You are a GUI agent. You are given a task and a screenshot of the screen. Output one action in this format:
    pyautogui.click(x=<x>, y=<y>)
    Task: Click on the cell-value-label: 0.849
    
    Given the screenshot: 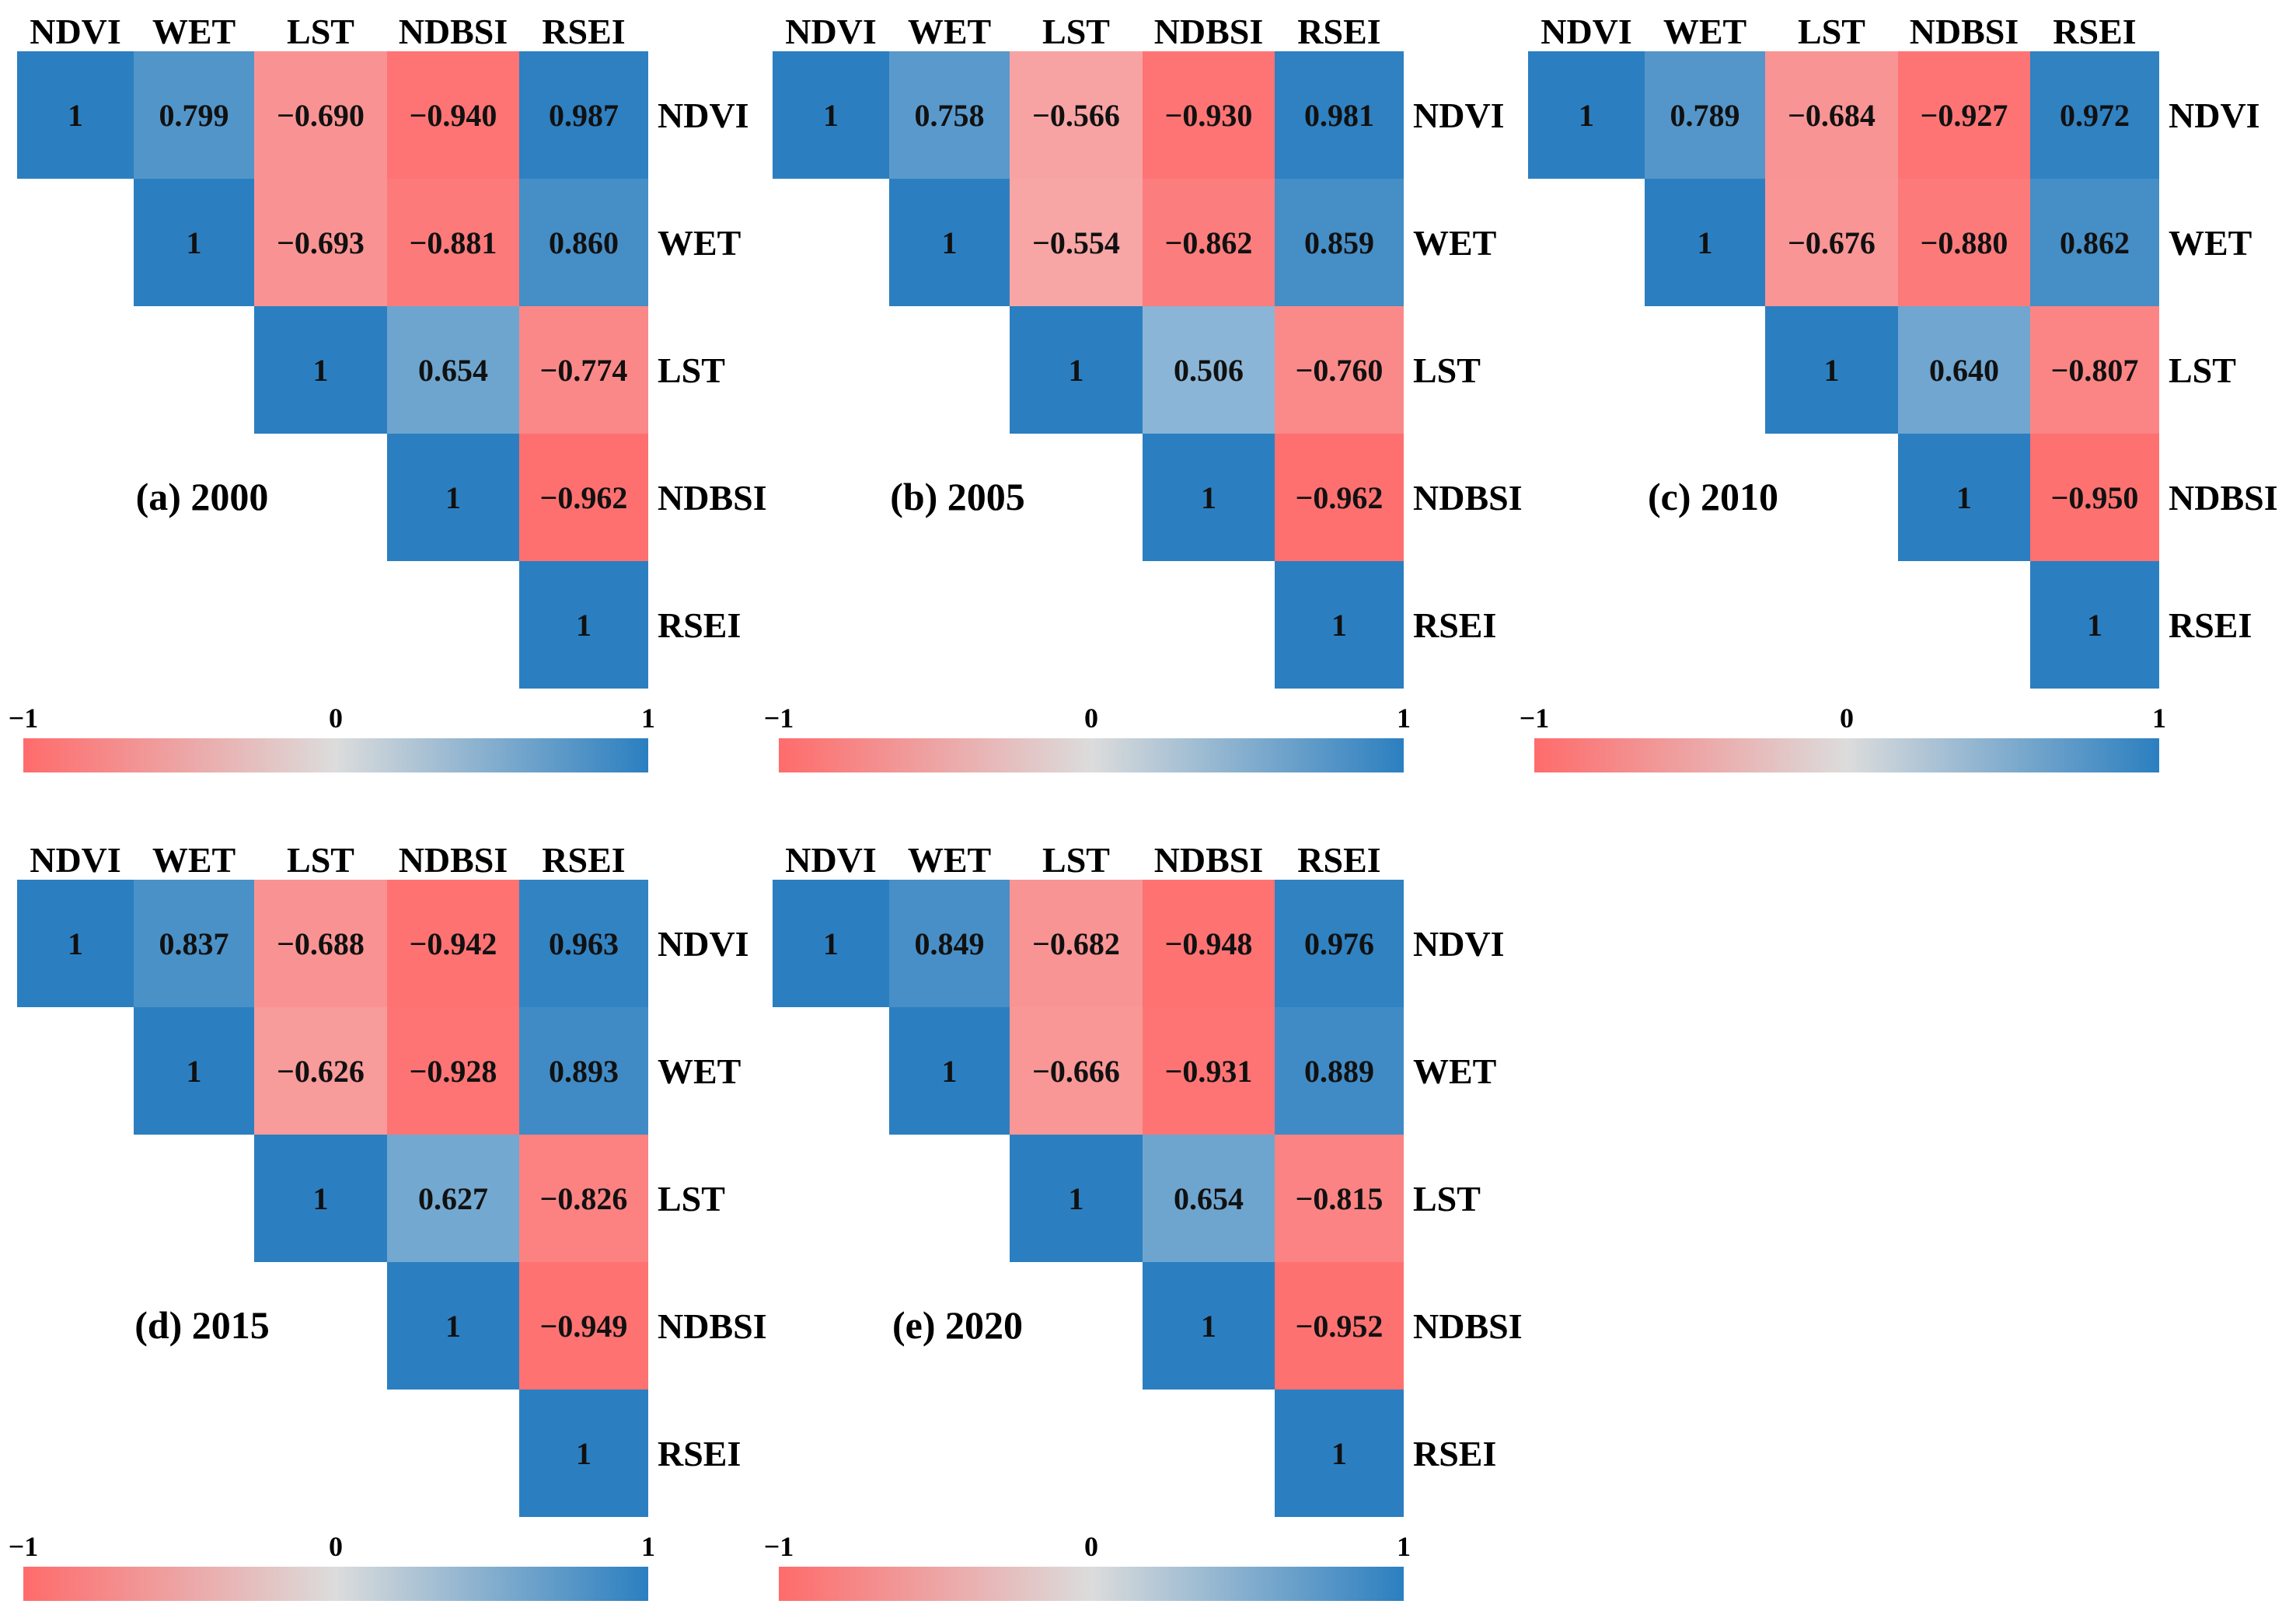 What is the action you would take?
    pyautogui.click(x=950, y=943)
    